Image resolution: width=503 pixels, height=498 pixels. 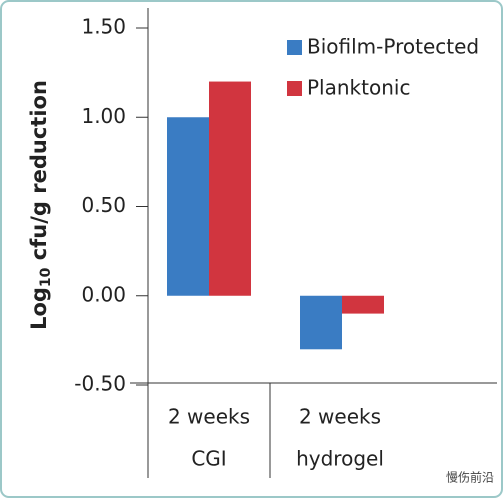 What do you see at coordinates (39, 174) in the screenshot?
I see `y-title-part: cfu/g reduction` at bounding box center [39, 174].